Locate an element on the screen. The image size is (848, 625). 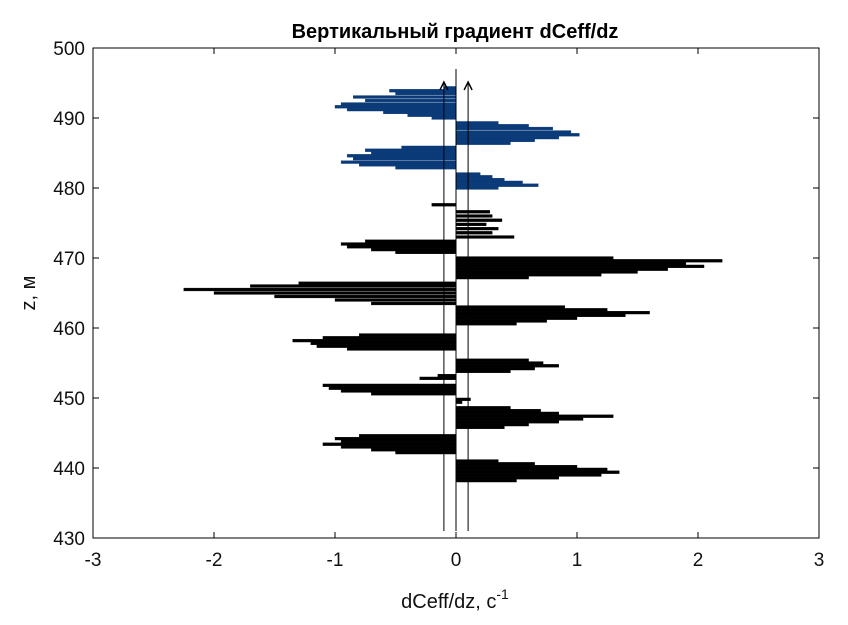
y-tick-label-0: 430 is located at coordinates (69, 539).